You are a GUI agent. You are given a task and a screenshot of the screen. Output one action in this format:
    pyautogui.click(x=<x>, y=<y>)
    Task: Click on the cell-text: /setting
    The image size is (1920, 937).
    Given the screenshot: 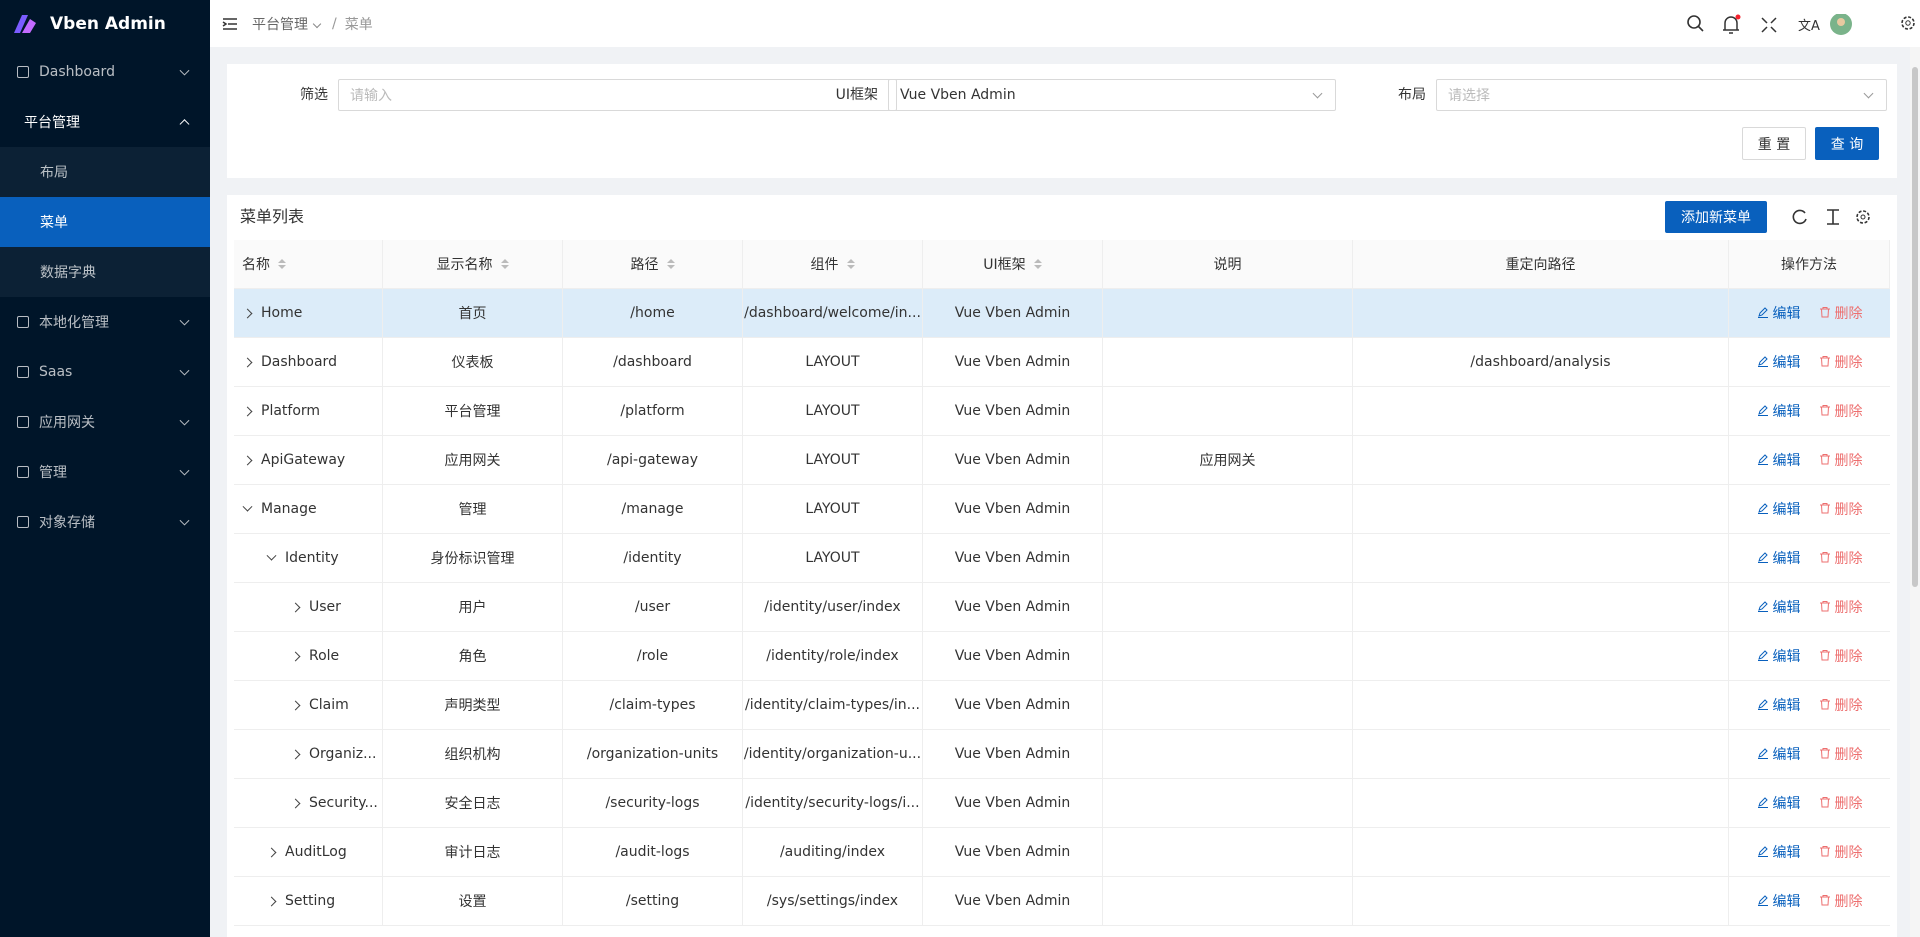 What is the action you would take?
    pyautogui.click(x=652, y=901)
    